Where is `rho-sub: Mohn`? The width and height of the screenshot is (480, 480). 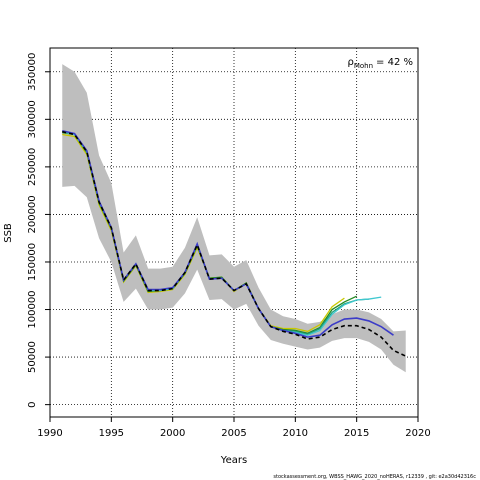
rho-sub: Mohn is located at coordinates (363, 66).